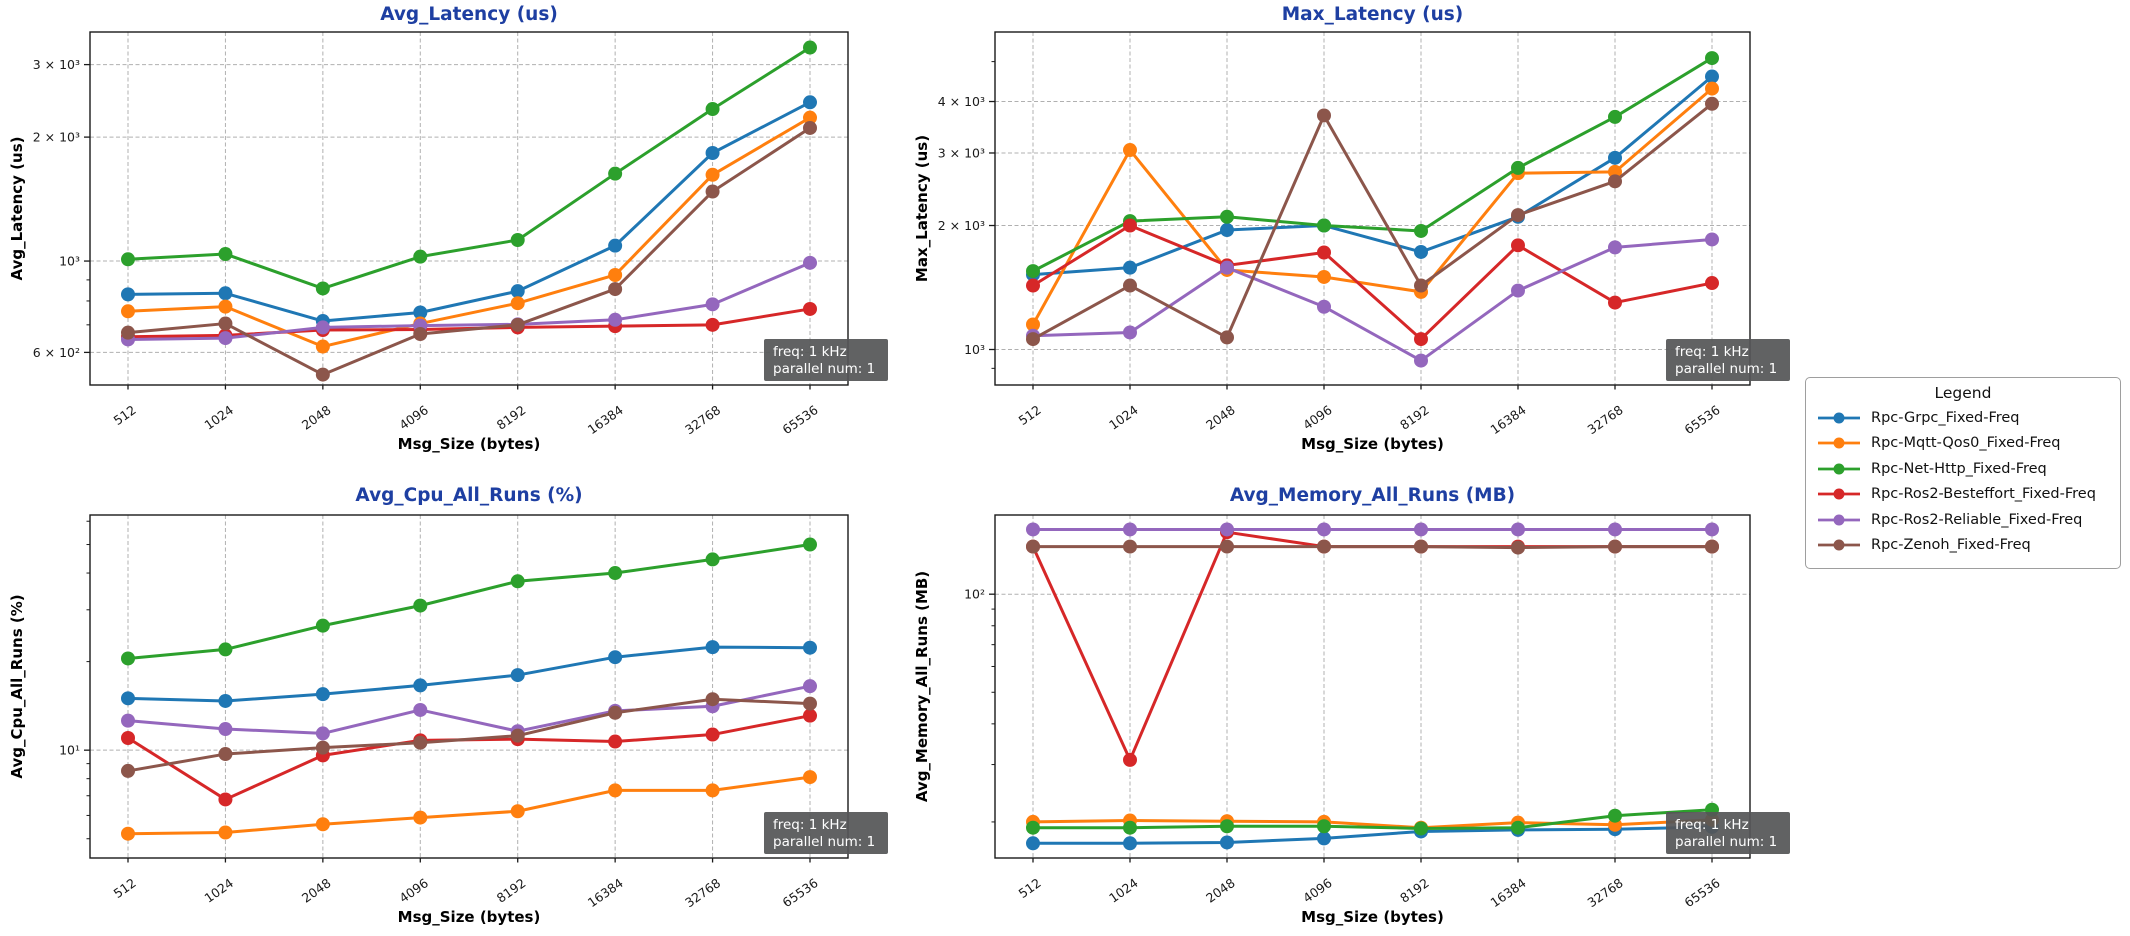 The width and height of the screenshot is (2130, 936). Describe the element at coordinates (1030, 888) in the screenshot. I see `x-tick-label: 512` at that location.